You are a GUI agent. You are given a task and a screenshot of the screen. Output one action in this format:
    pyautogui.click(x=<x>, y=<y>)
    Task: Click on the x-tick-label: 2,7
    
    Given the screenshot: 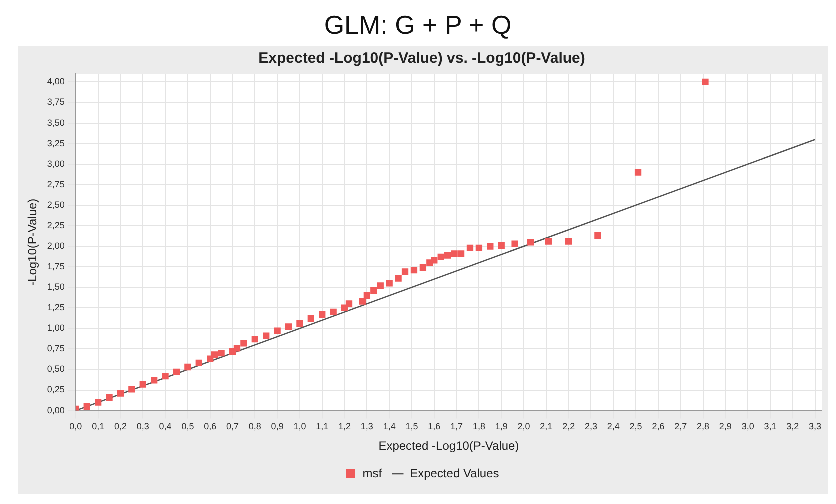 What is the action you would take?
    pyautogui.click(x=681, y=427)
    